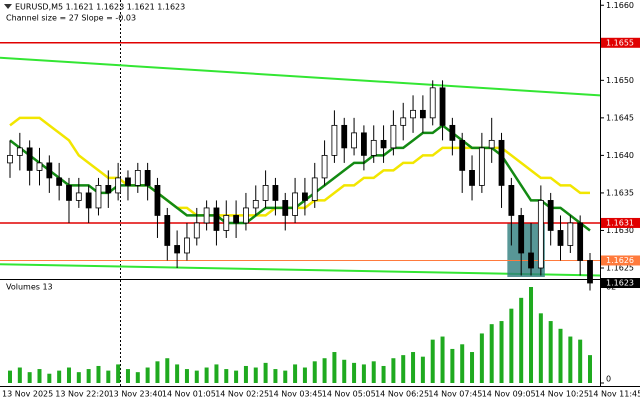 This screenshot has width=640, height=401. What do you see at coordinates (296, 394) in the screenshot?
I see `x-tick-label: 14 Nov 03:45` at bounding box center [296, 394].